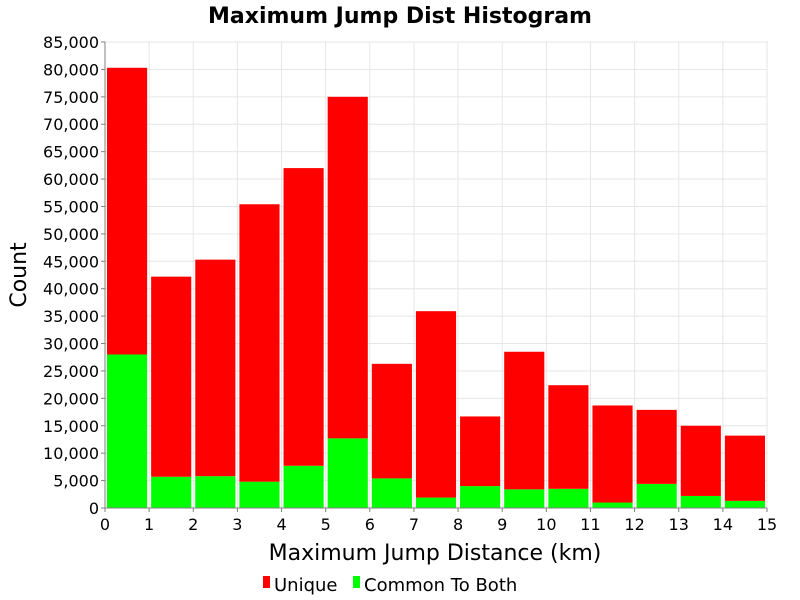 The width and height of the screenshot is (800, 600). What do you see at coordinates (105, 524) in the screenshot?
I see `x-tick-label: 0` at bounding box center [105, 524].